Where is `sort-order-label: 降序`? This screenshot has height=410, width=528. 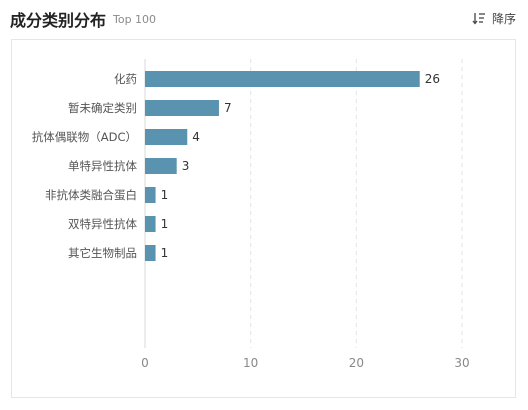
sort-order-label: 降序 is located at coordinates (503, 18).